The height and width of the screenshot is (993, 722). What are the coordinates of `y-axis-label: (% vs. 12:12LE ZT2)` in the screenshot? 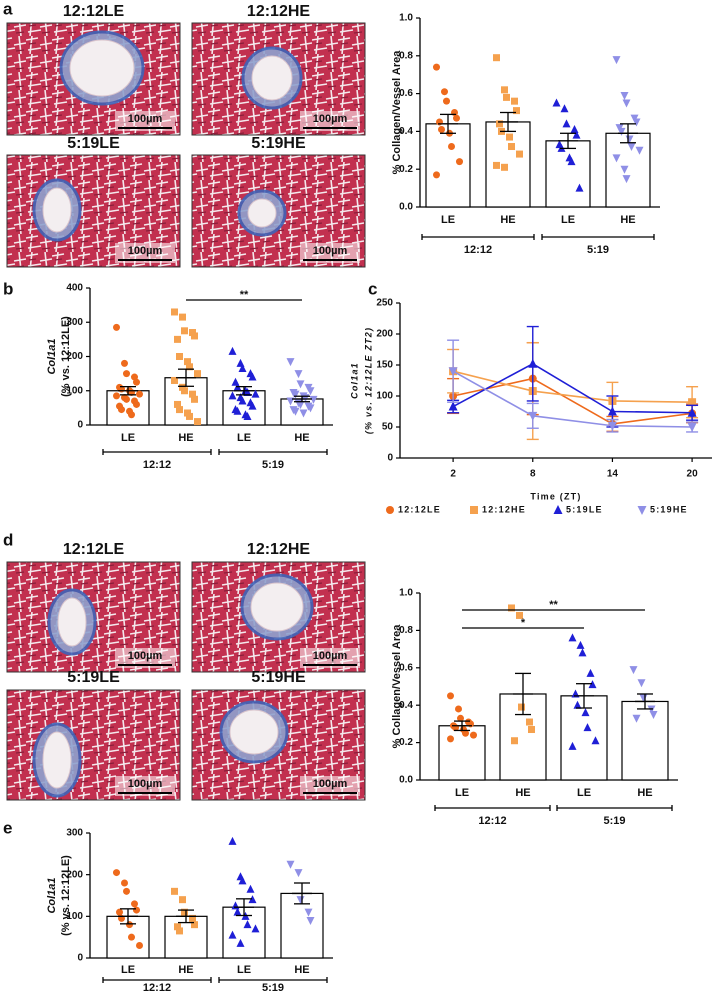 It's located at (368, 380).